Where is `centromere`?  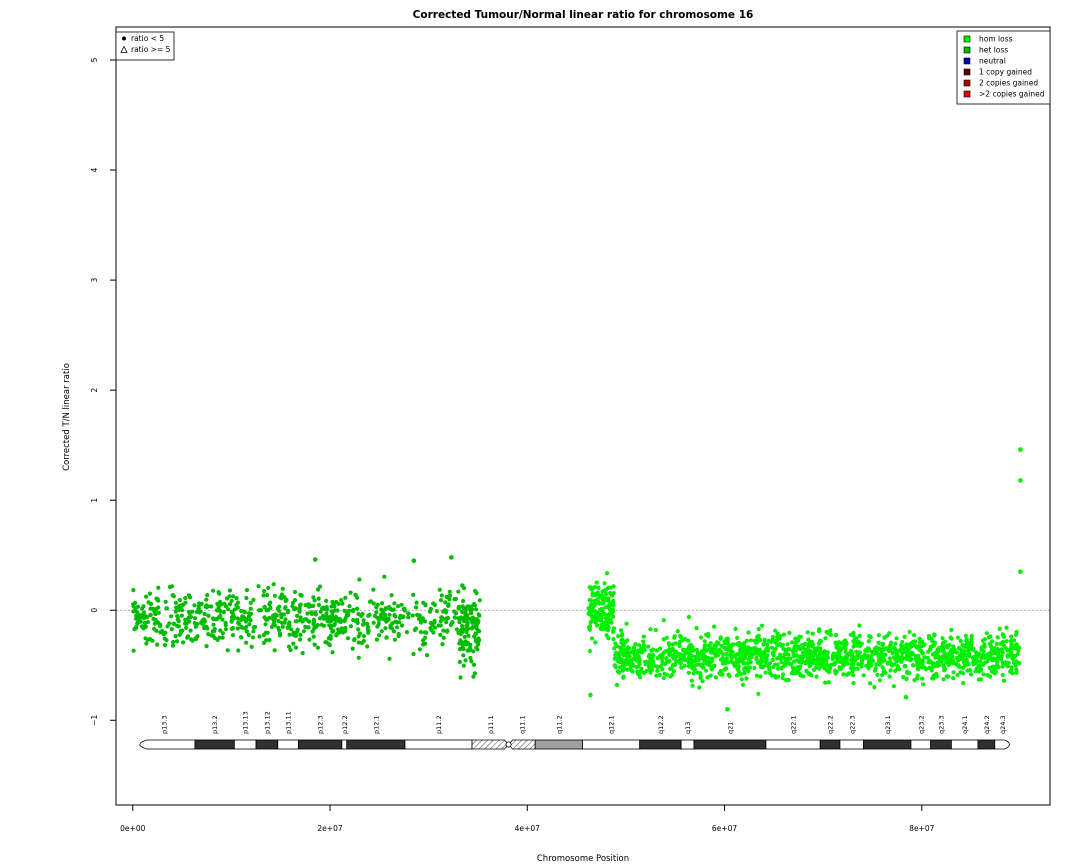 centromere is located at coordinates (508, 744).